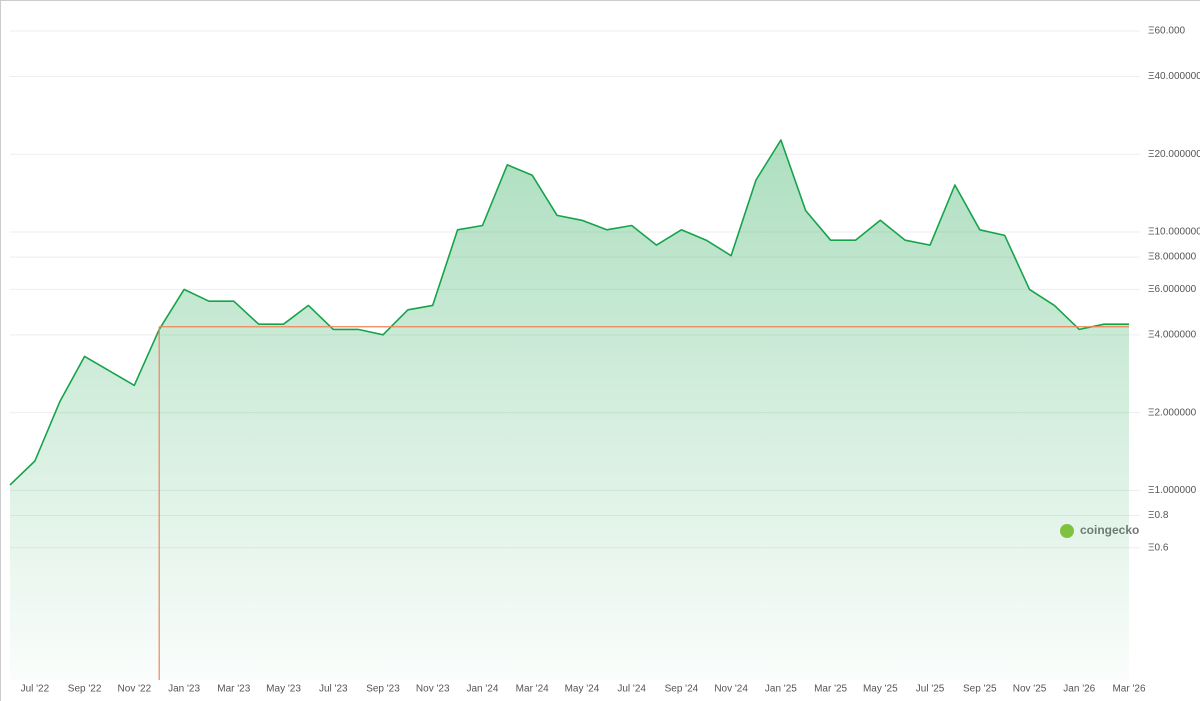 Image resolution: width=1200 pixels, height=701 pixels. What do you see at coordinates (781, 689) in the screenshot?
I see `x-tick-label: Jan '25` at bounding box center [781, 689].